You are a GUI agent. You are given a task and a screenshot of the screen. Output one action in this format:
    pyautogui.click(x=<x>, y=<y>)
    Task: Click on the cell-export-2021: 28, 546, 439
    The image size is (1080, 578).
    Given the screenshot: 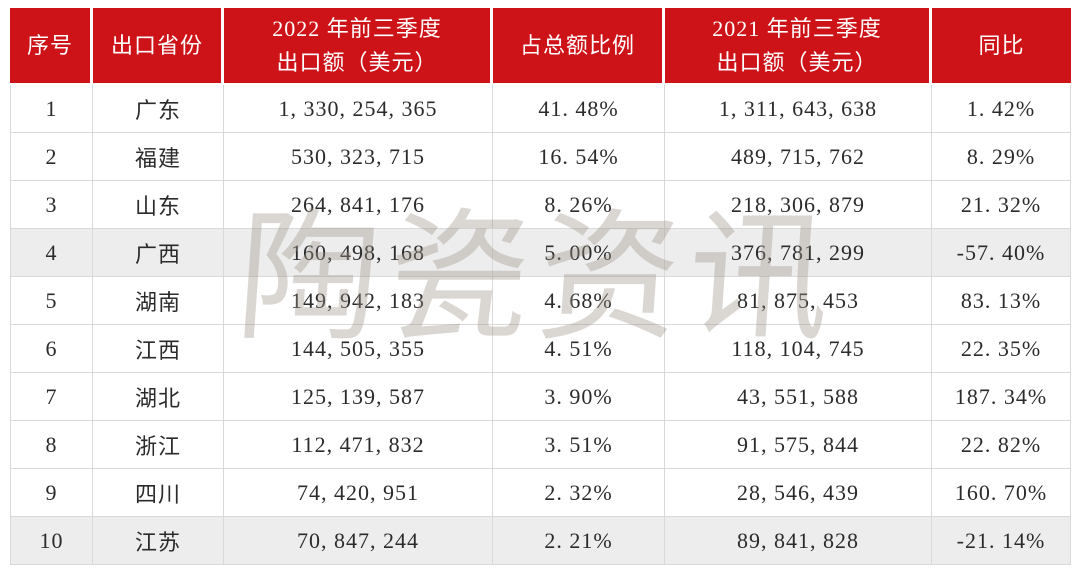 What is the action you would take?
    pyautogui.click(x=798, y=493)
    